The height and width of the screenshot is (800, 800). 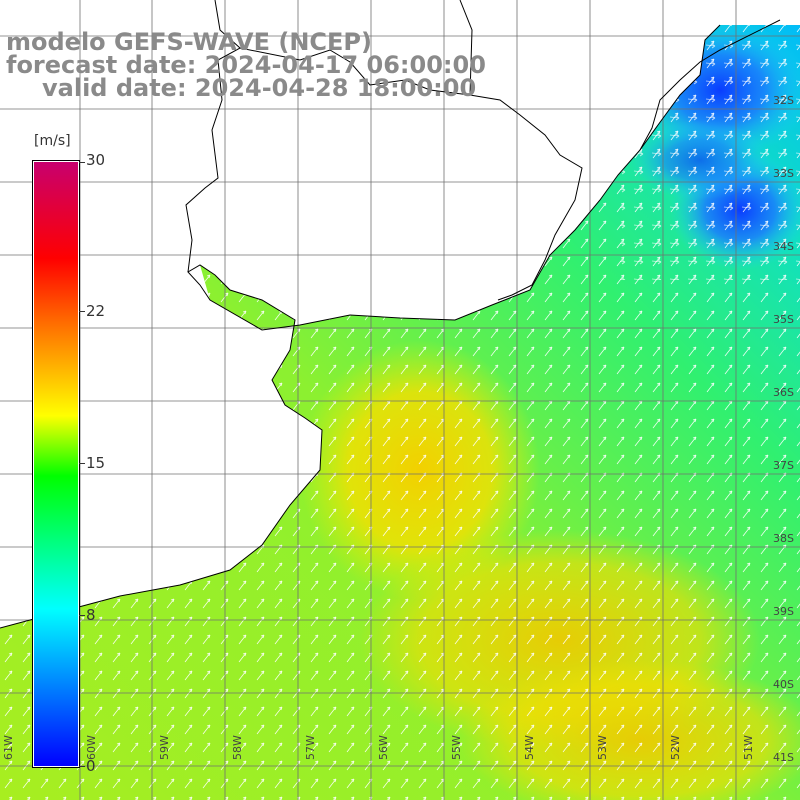 I want to click on lat-label: 34S, so click(x=783, y=246).